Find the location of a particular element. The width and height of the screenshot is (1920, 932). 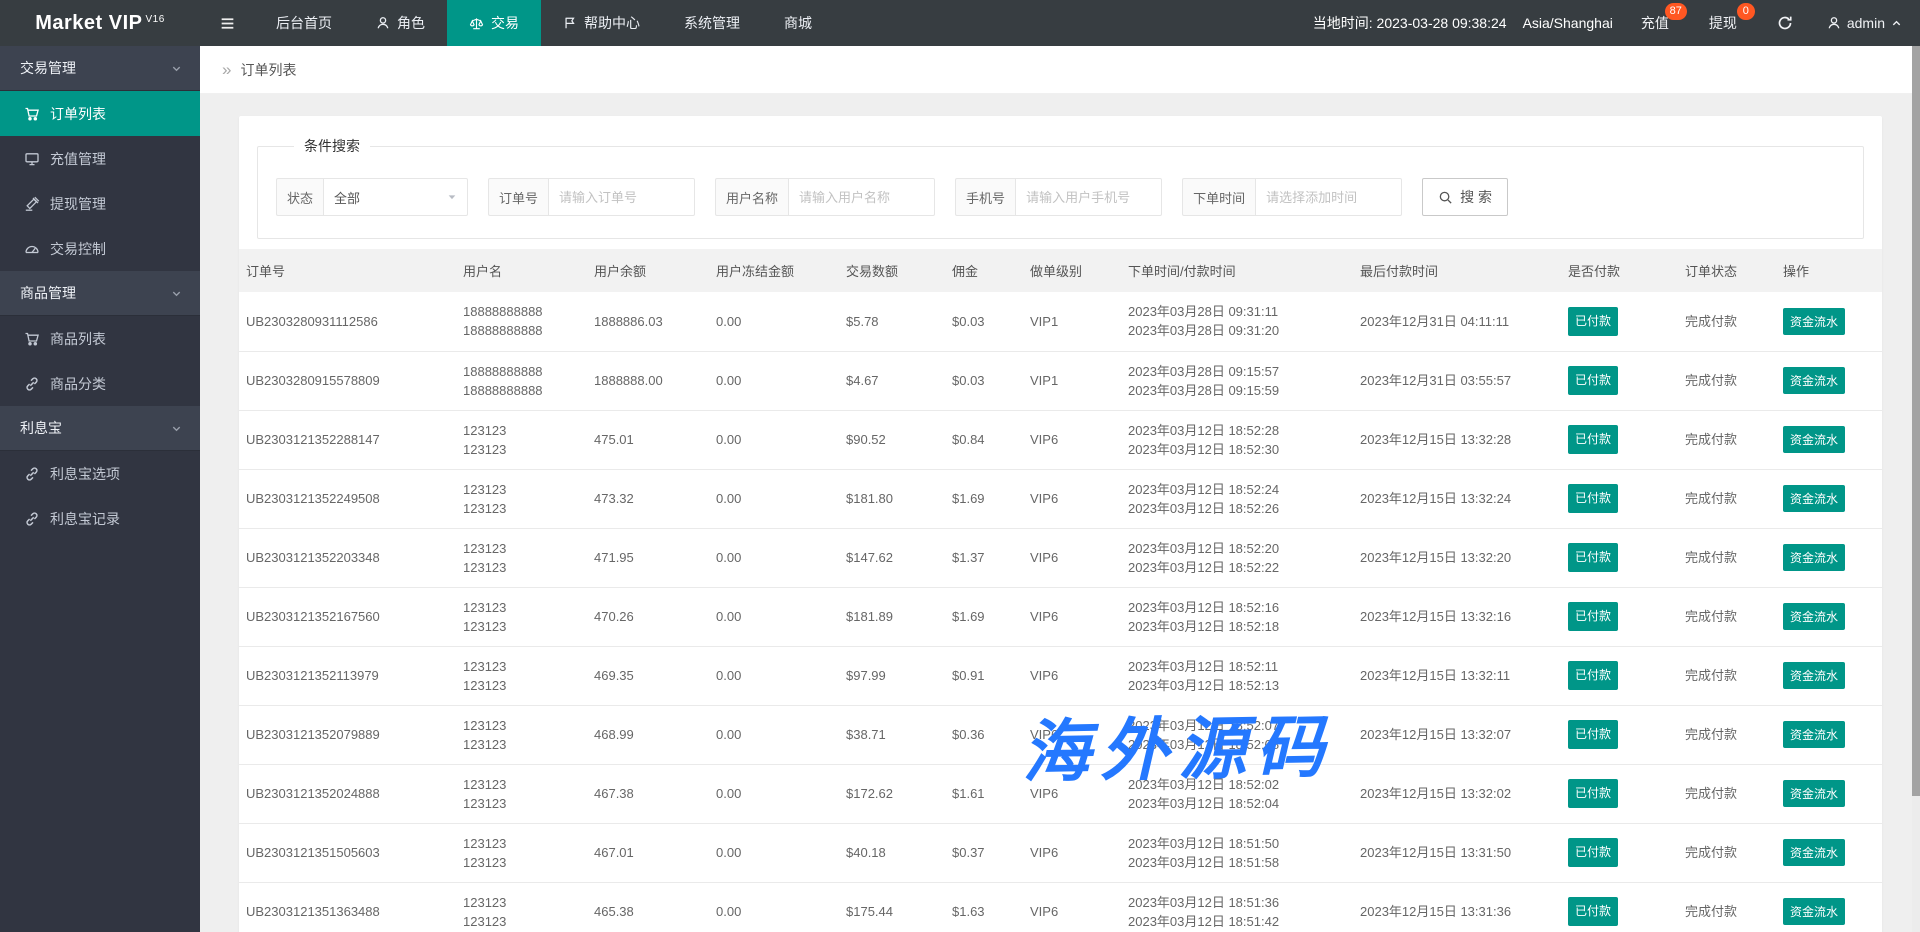

search-icon is located at coordinates (1445, 197).